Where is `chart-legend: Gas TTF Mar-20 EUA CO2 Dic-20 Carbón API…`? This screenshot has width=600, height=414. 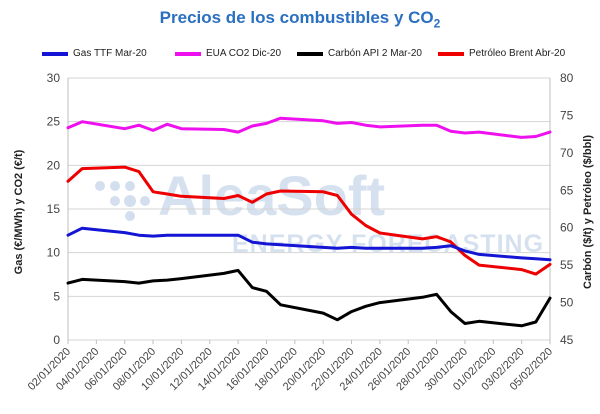
chart-legend: Gas TTF Mar-20 EUA CO2 Dic-20 Carbón API… is located at coordinates (300, 56).